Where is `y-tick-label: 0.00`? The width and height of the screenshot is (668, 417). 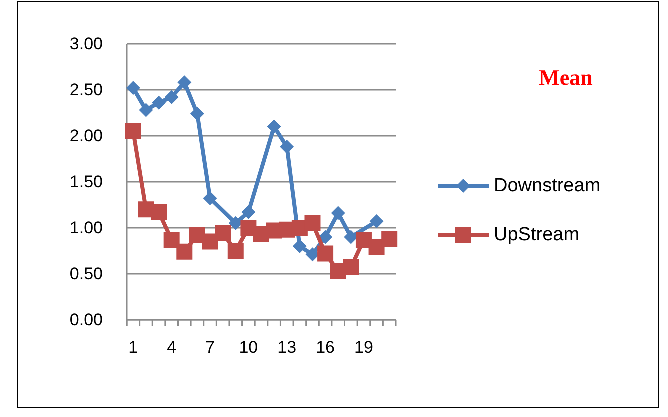 y-tick-label: 0.00 is located at coordinates (86, 320).